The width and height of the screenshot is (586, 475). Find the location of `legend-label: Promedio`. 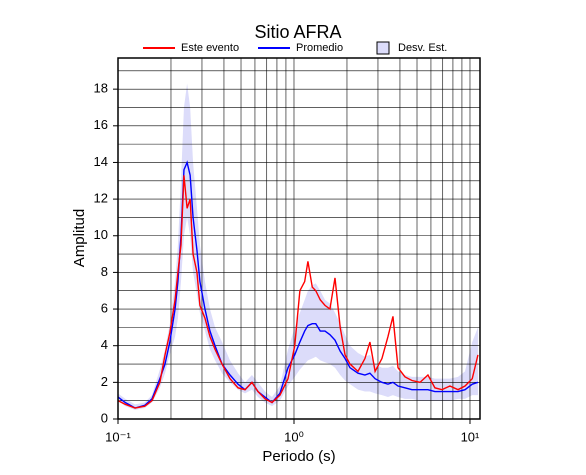

legend-label: Promedio is located at coordinates (319, 48).